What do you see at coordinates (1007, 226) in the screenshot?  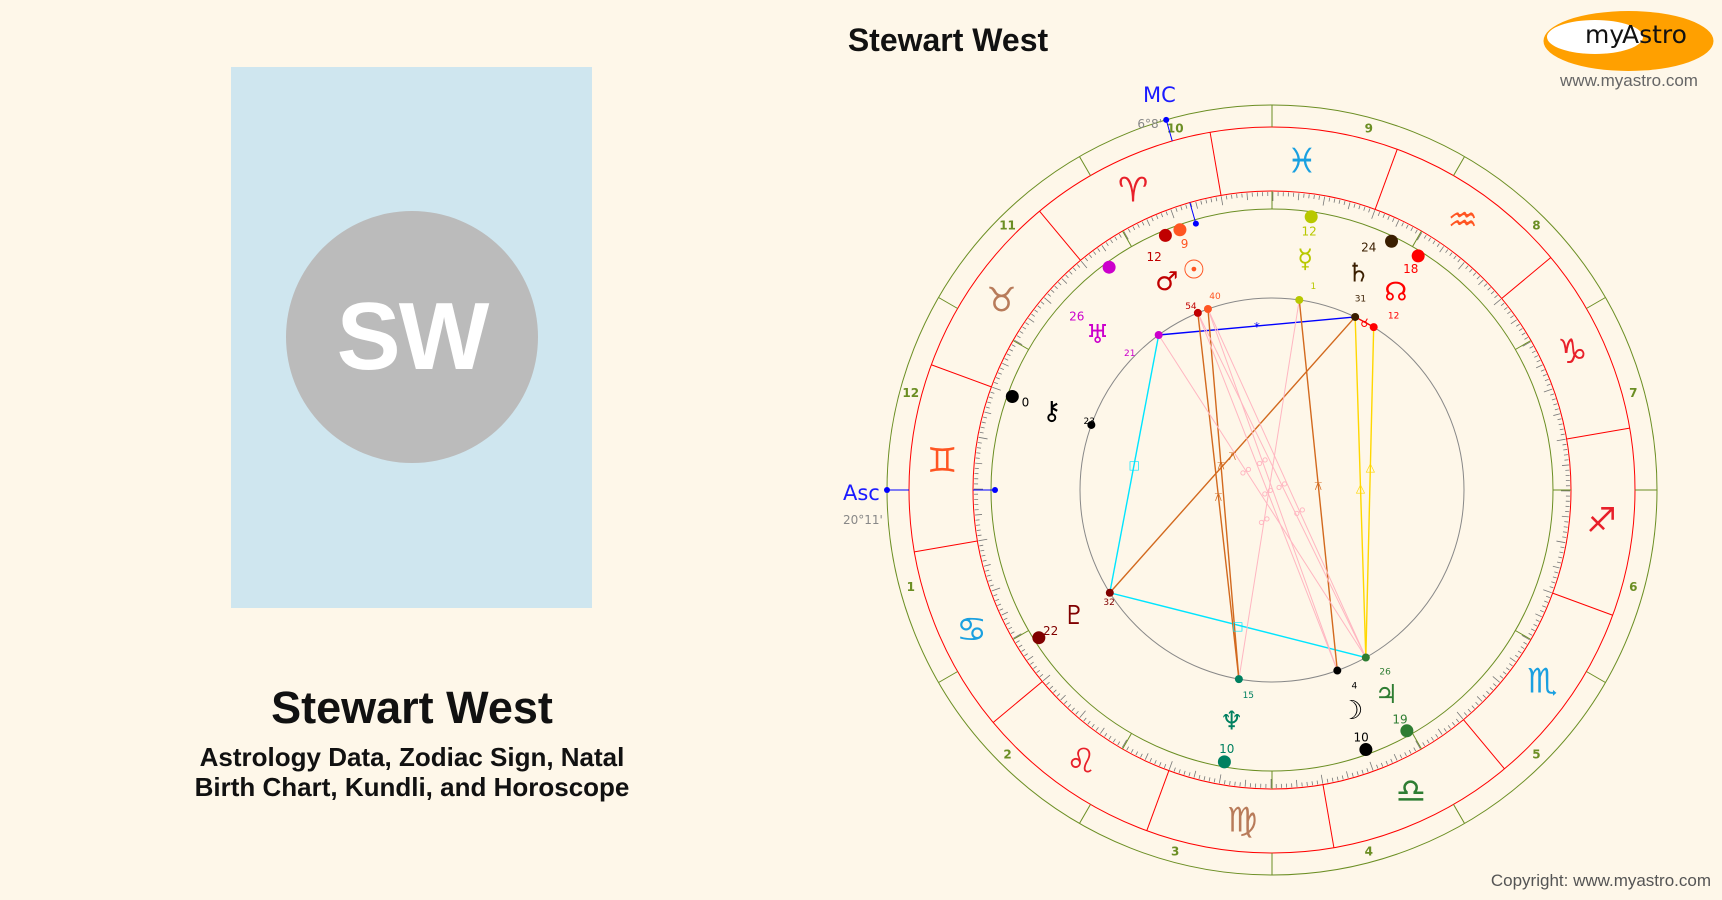 I see `house-number: 11` at bounding box center [1007, 226].